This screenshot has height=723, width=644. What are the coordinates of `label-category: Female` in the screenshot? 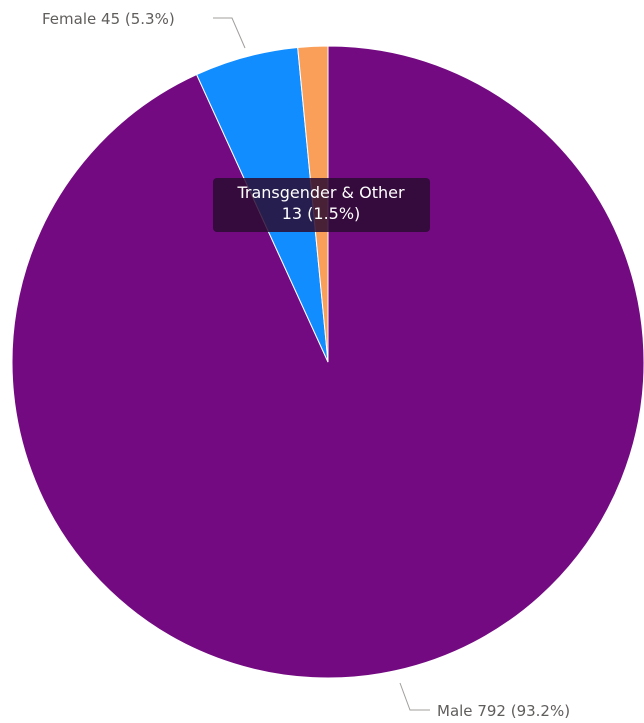 It's located at (69, 19).